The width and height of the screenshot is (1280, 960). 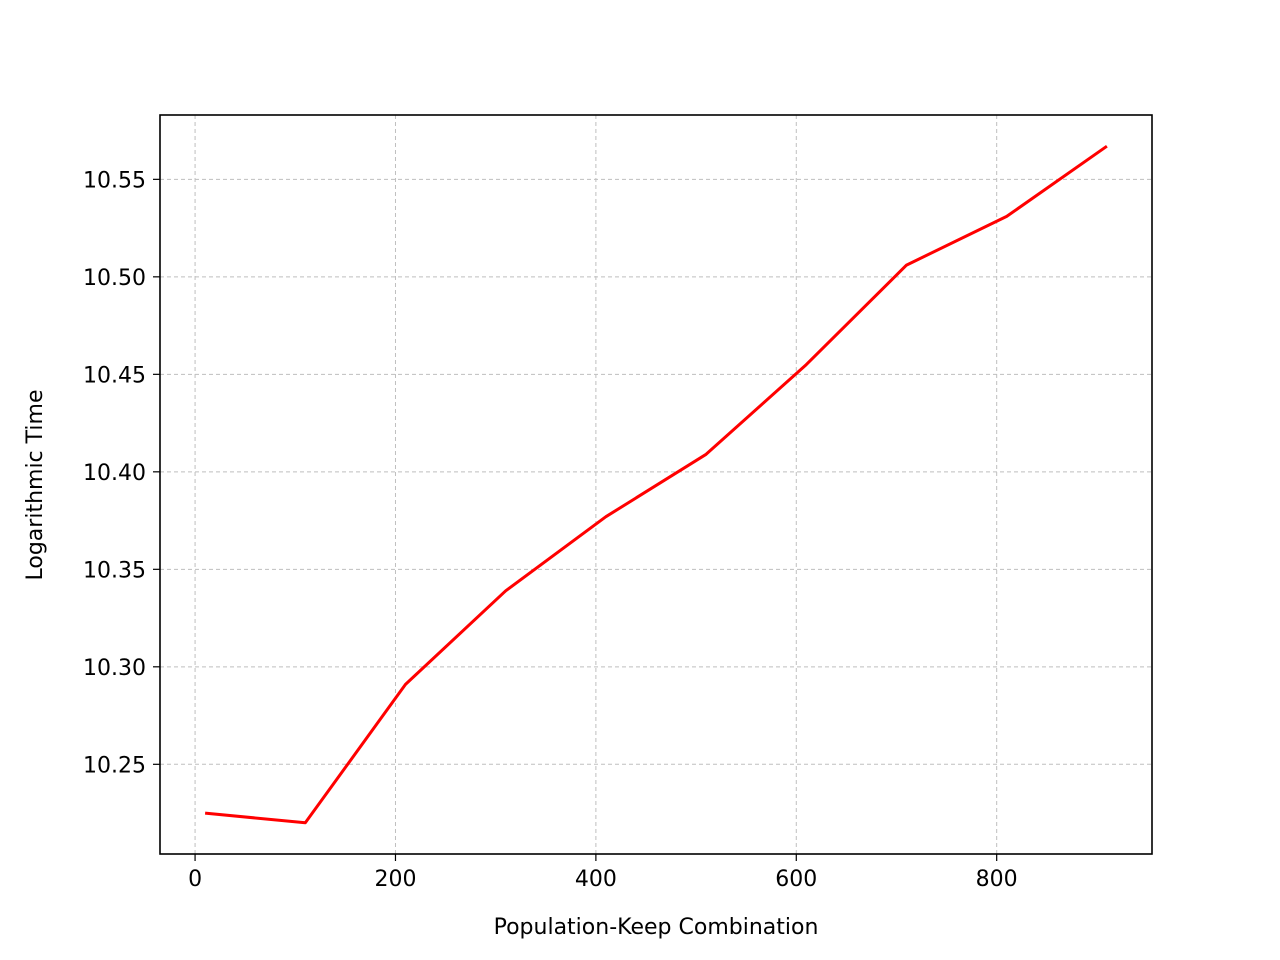 I want to click on y-tick-label: 10.55, so click(x=114, y=180).